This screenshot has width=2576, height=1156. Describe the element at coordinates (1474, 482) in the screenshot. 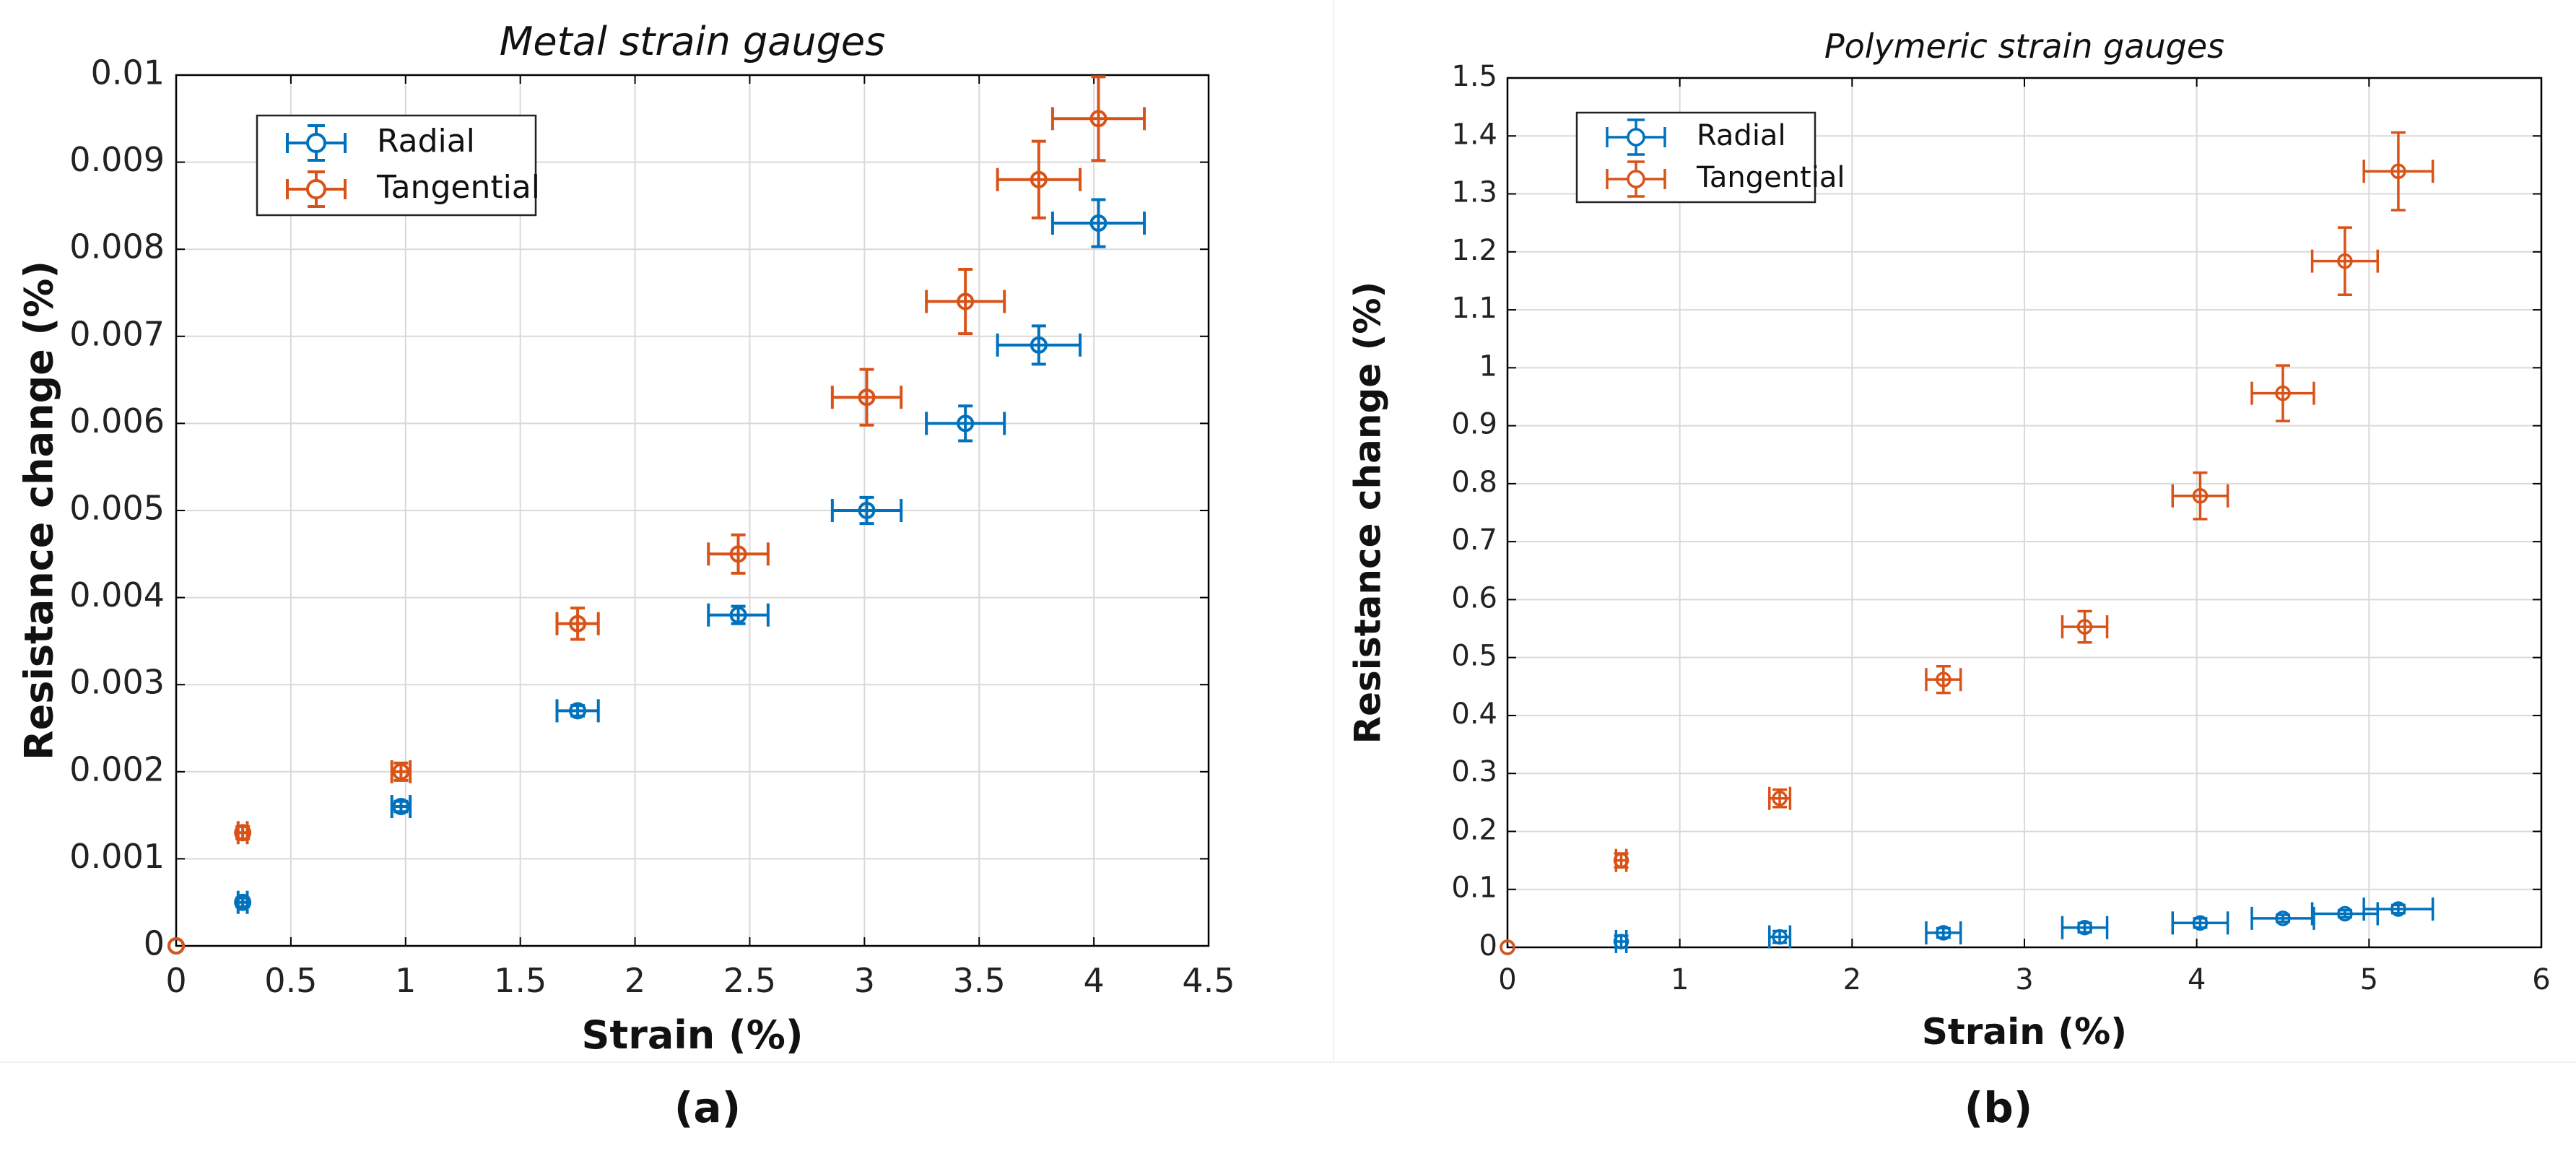

I see `y-tick-label: 0.8` at that location.